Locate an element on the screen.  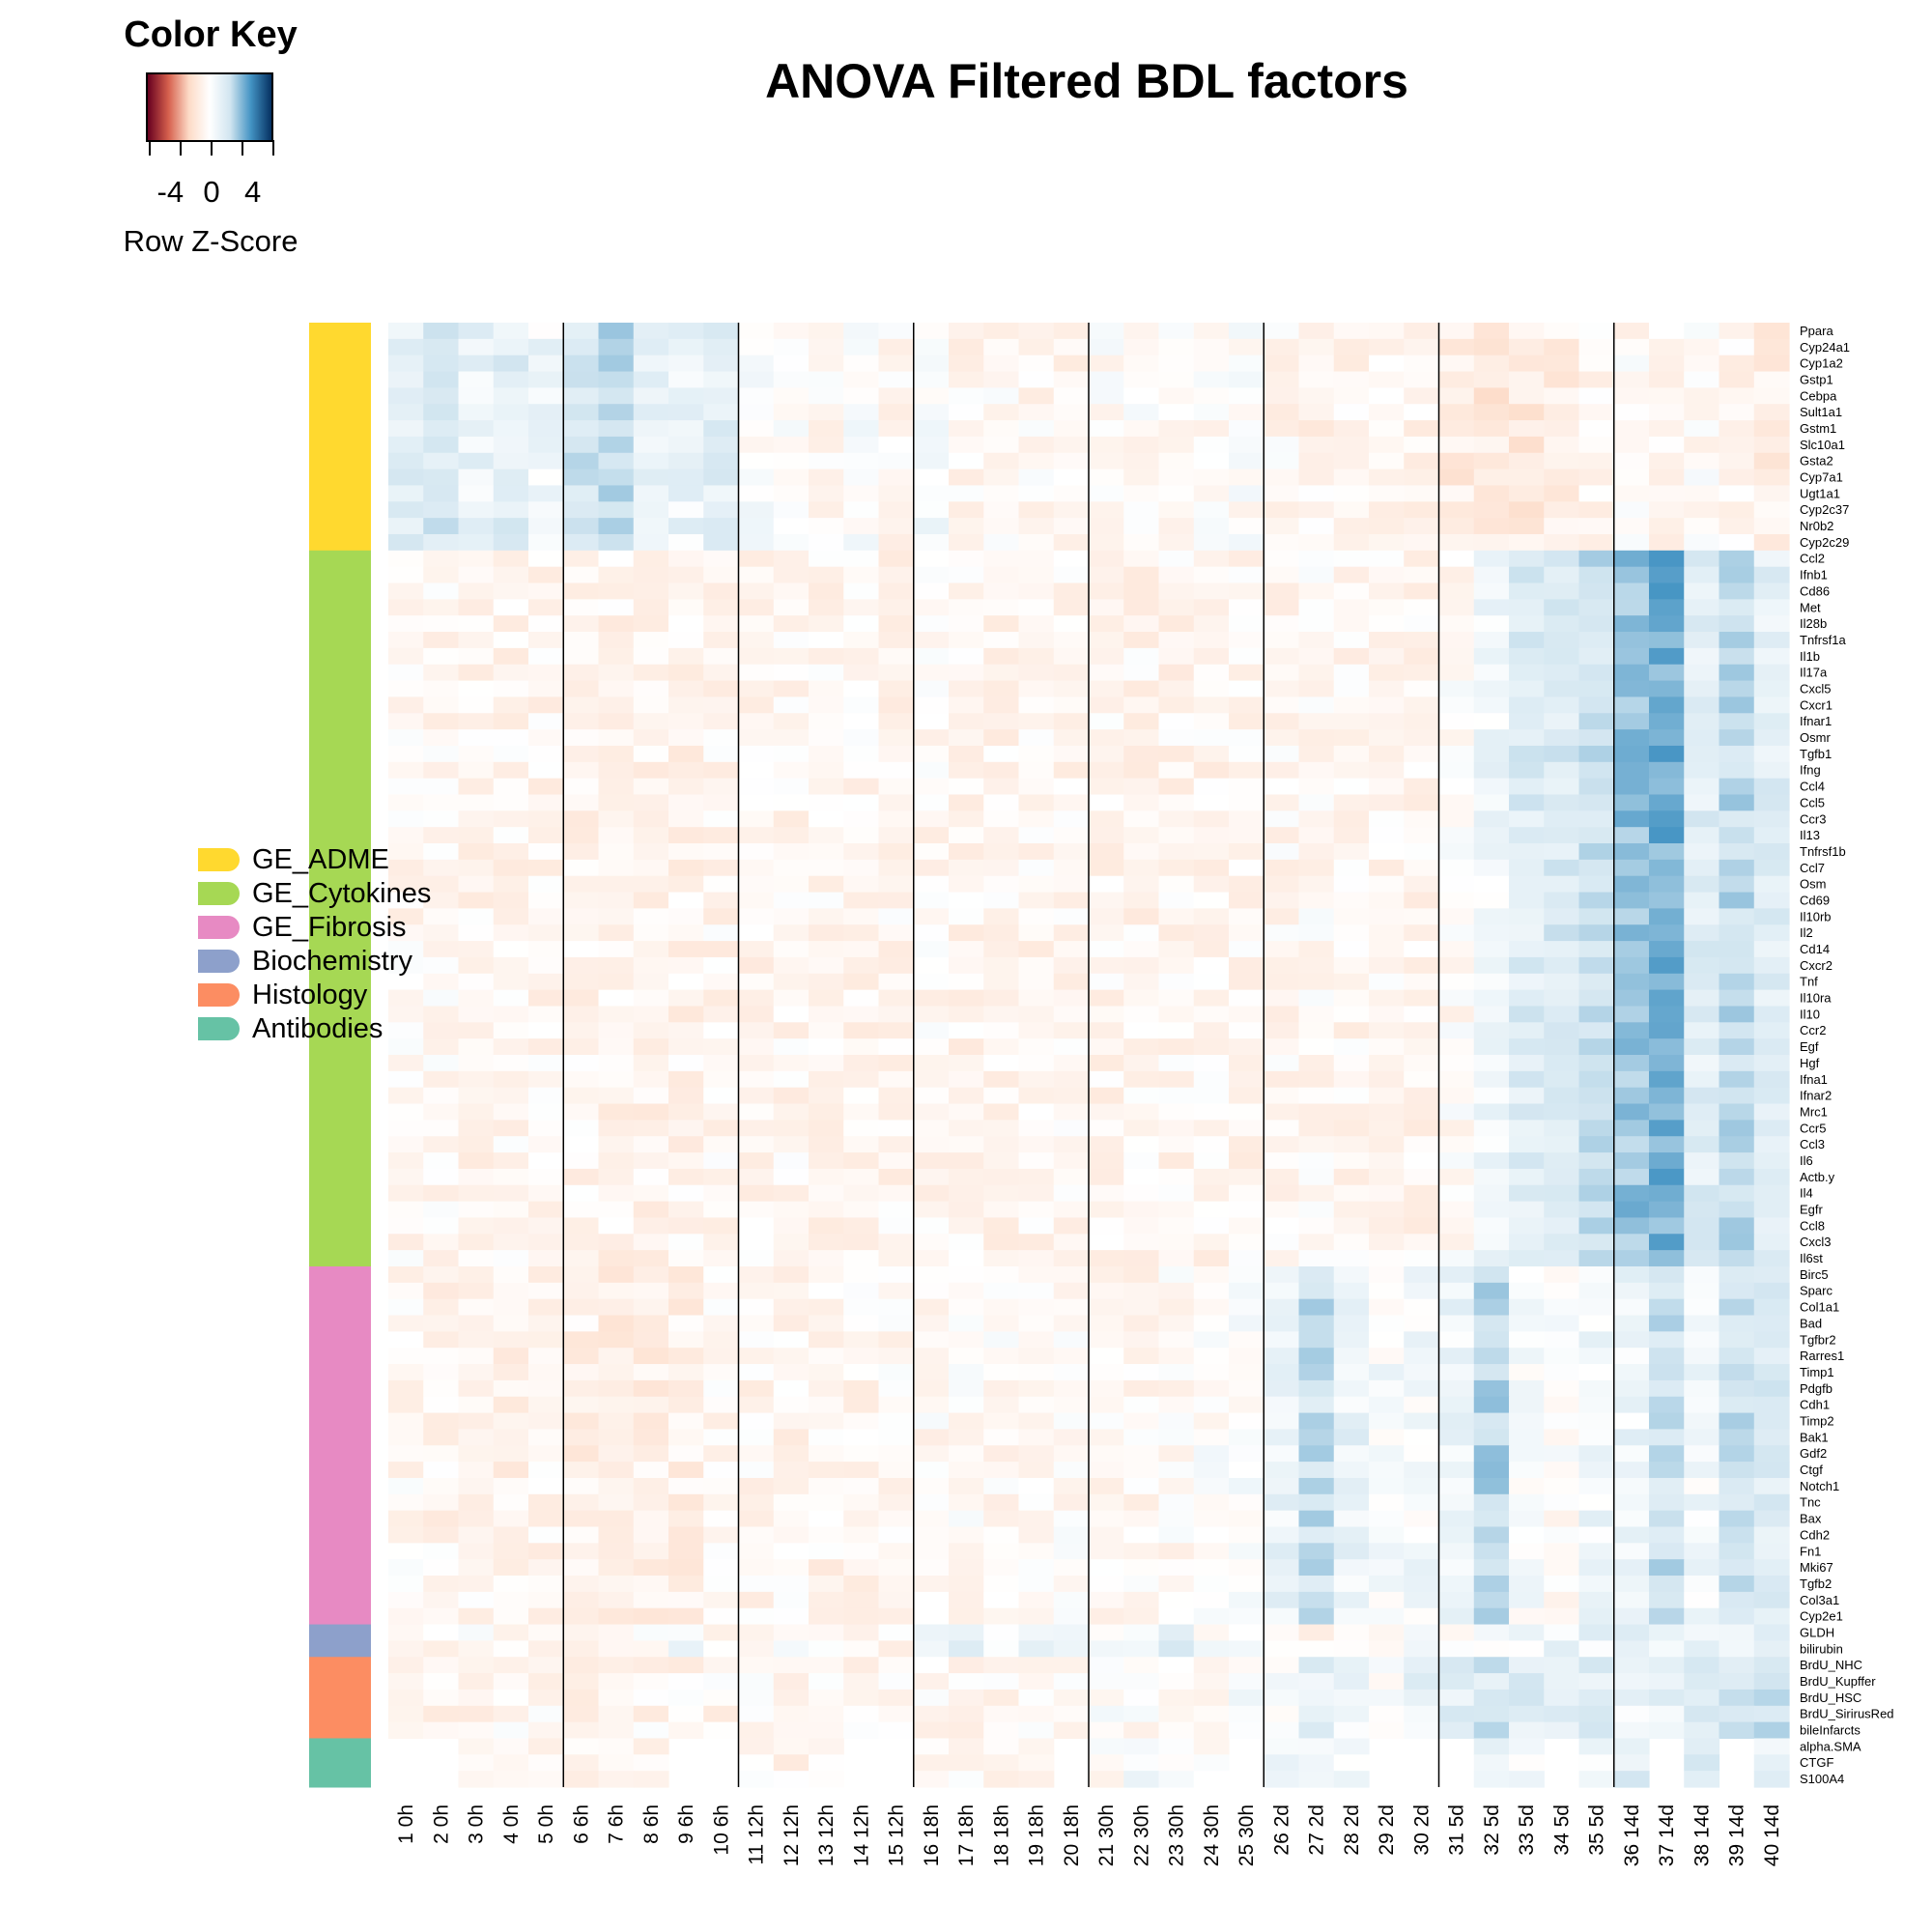
row-label: Cyp7a1 is located at coordinates (1821, 477).